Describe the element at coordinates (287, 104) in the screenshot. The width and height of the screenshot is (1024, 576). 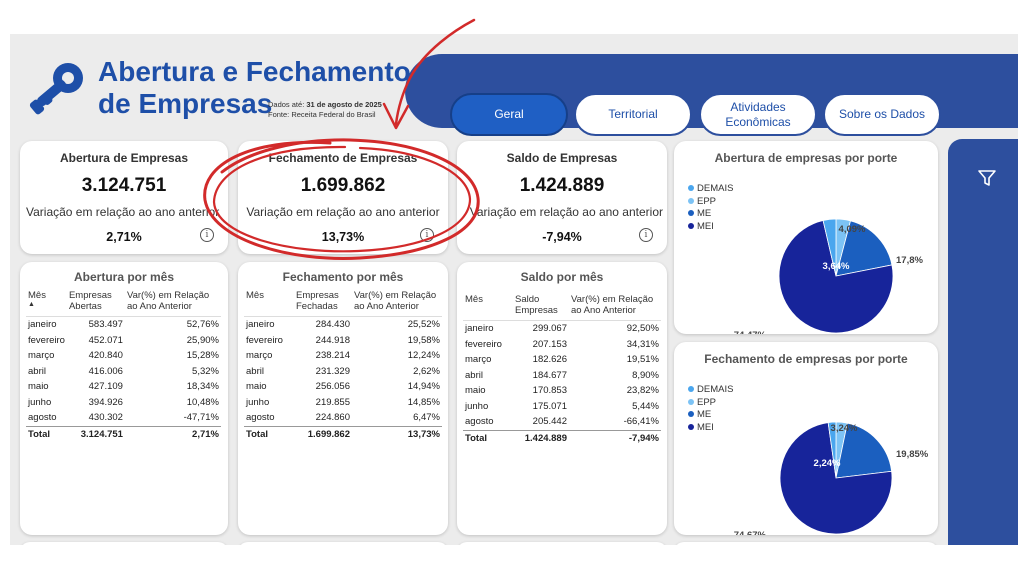
I see `date-label: Dados até:` at that location.